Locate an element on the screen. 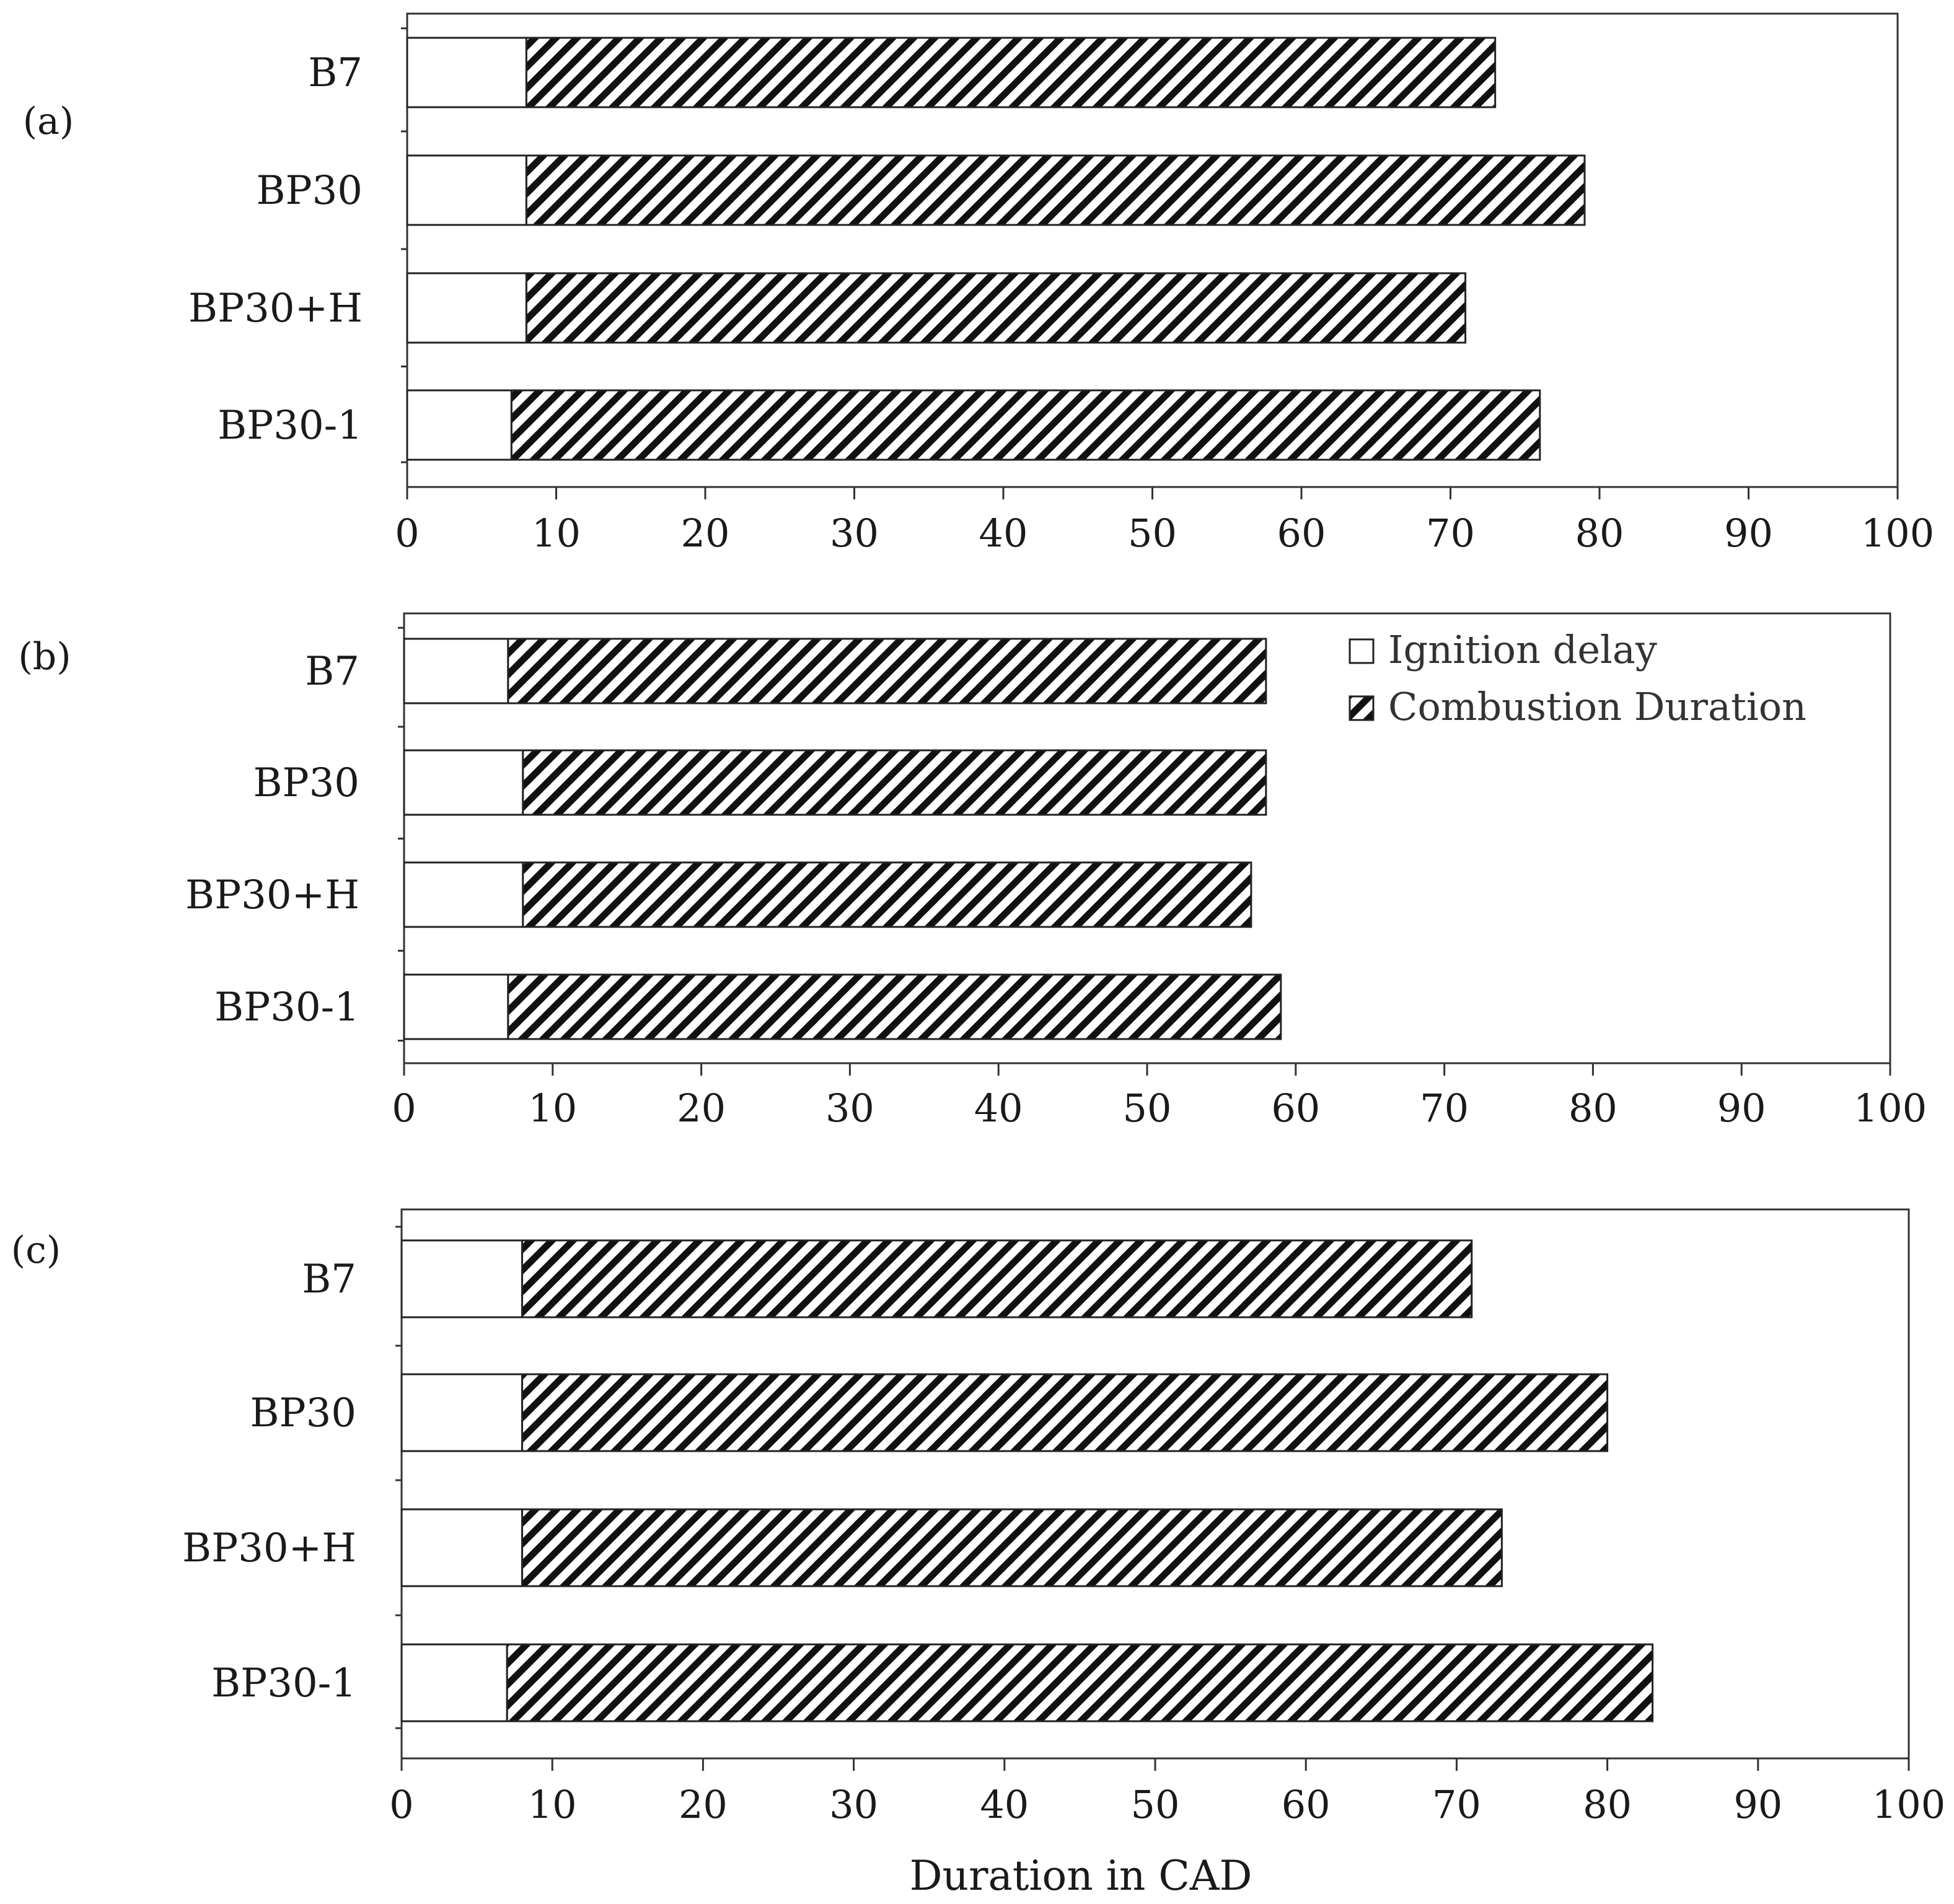  legend-swatch-ignition-delay is located at coordinates (1362, 651).